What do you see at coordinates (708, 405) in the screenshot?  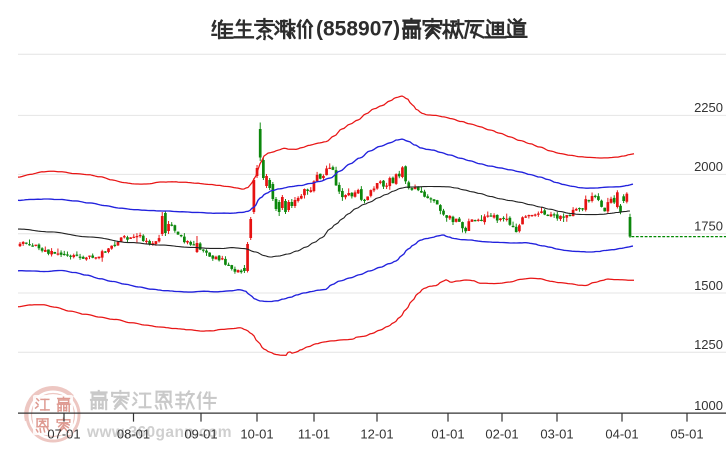 I see `svg-text: 1000` at bounding box center [708, 405].